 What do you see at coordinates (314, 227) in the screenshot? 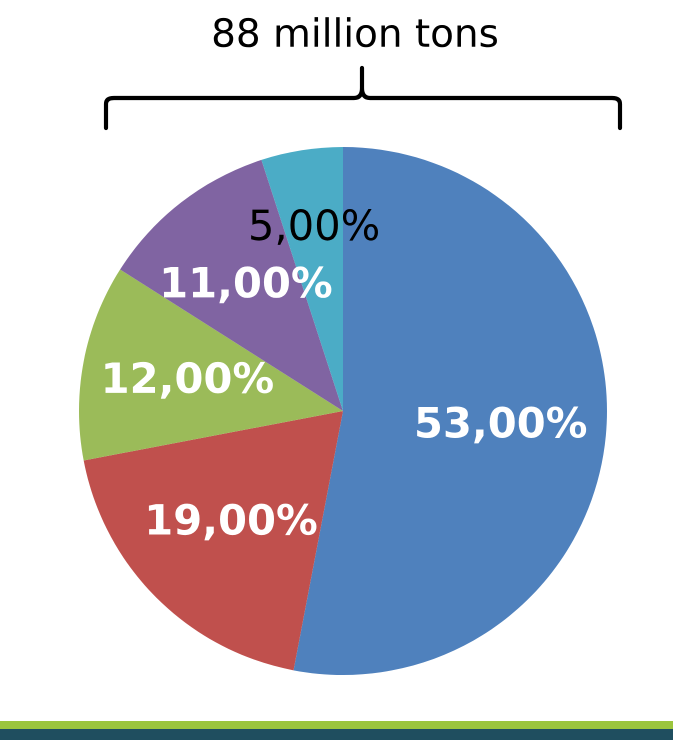
I see `data-label: 5,00%` at bounding box center [314, 227].